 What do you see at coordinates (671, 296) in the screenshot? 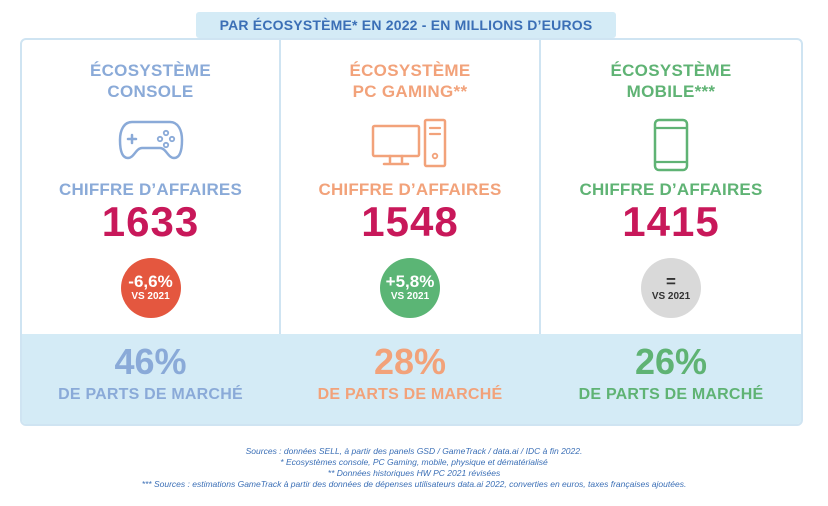
I see `mobile-change-vs: VS 2021` at bounding box center [671, 296].